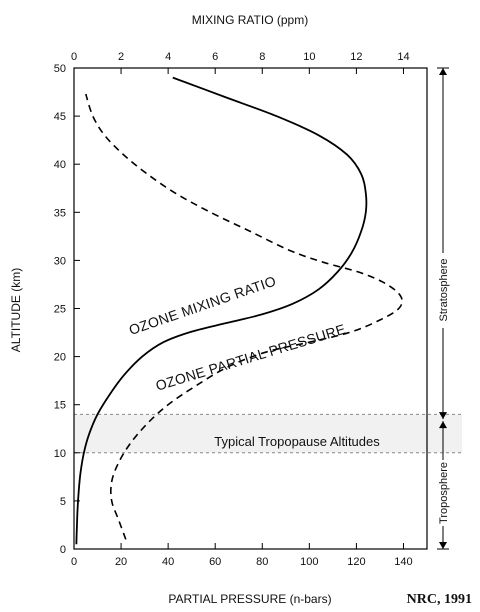  What do you see at coordinates (443, 545) in the screenshot?
I see `troposphere-arrow-bottom` at bounding box center [443, 545].